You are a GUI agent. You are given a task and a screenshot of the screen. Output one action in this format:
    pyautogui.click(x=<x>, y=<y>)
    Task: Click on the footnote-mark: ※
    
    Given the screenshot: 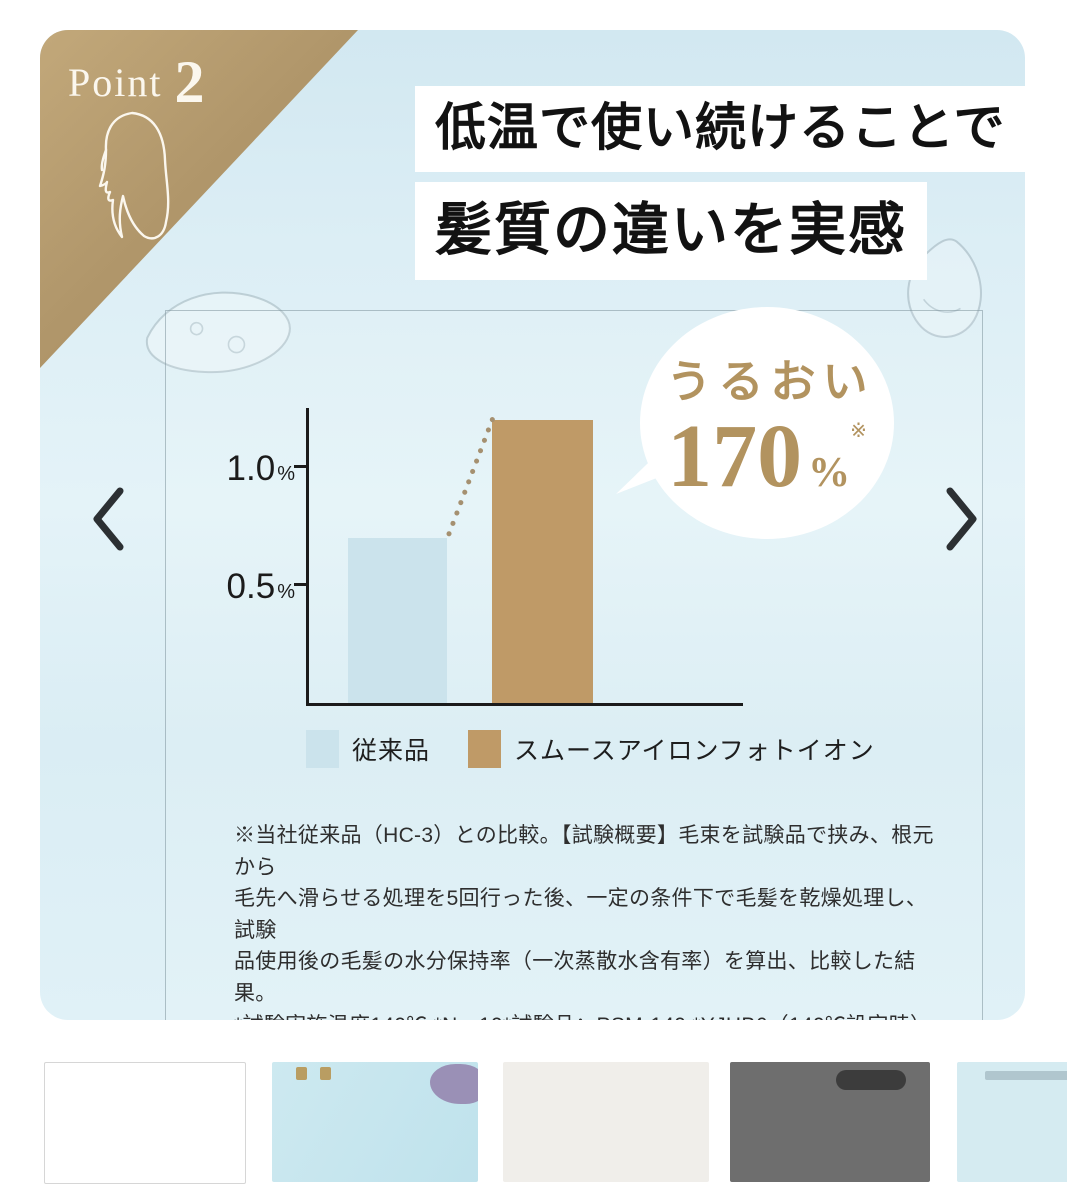 What is the action you would take?
    pyautogui.click(x=858, y=430)
    